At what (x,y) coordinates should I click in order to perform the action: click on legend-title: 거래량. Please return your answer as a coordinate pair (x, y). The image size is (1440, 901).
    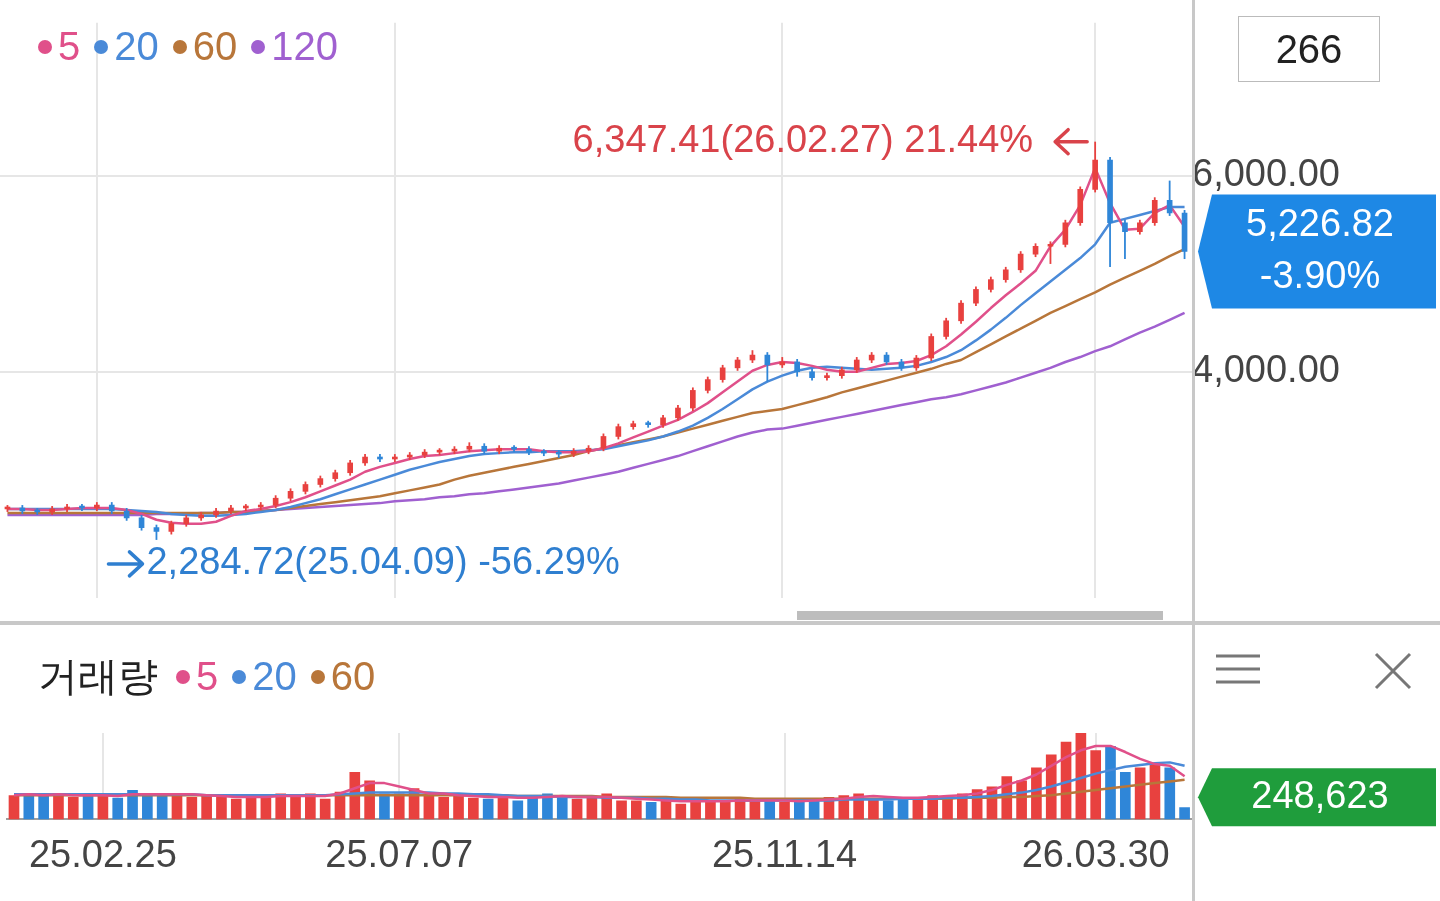
    Looking at the image, I should click on (98, 676).